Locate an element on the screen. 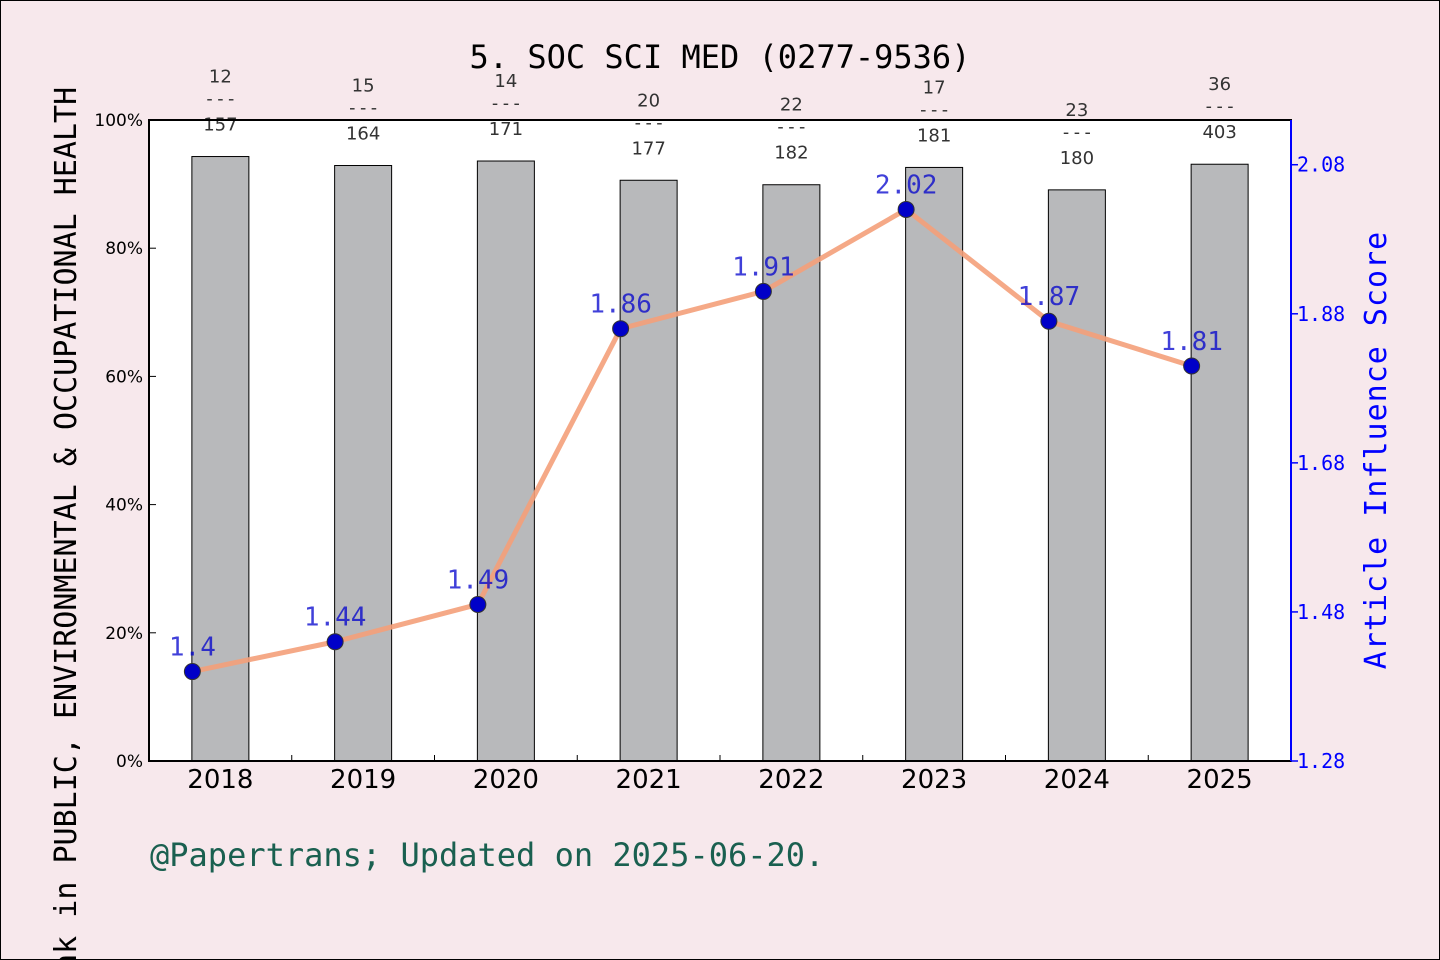 This screenshot has height=960, width=1440. ais-value-label-2024: 1.87 is located at coordinates (1049, 297).